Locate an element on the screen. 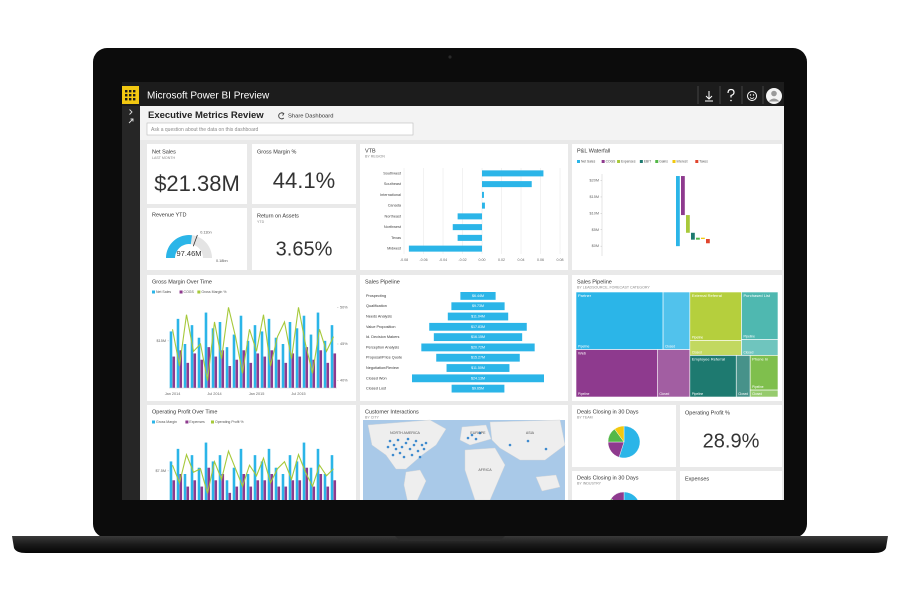 The image size is (900, 599). y-tick-label: $10M is located at coordinates (595, 213).